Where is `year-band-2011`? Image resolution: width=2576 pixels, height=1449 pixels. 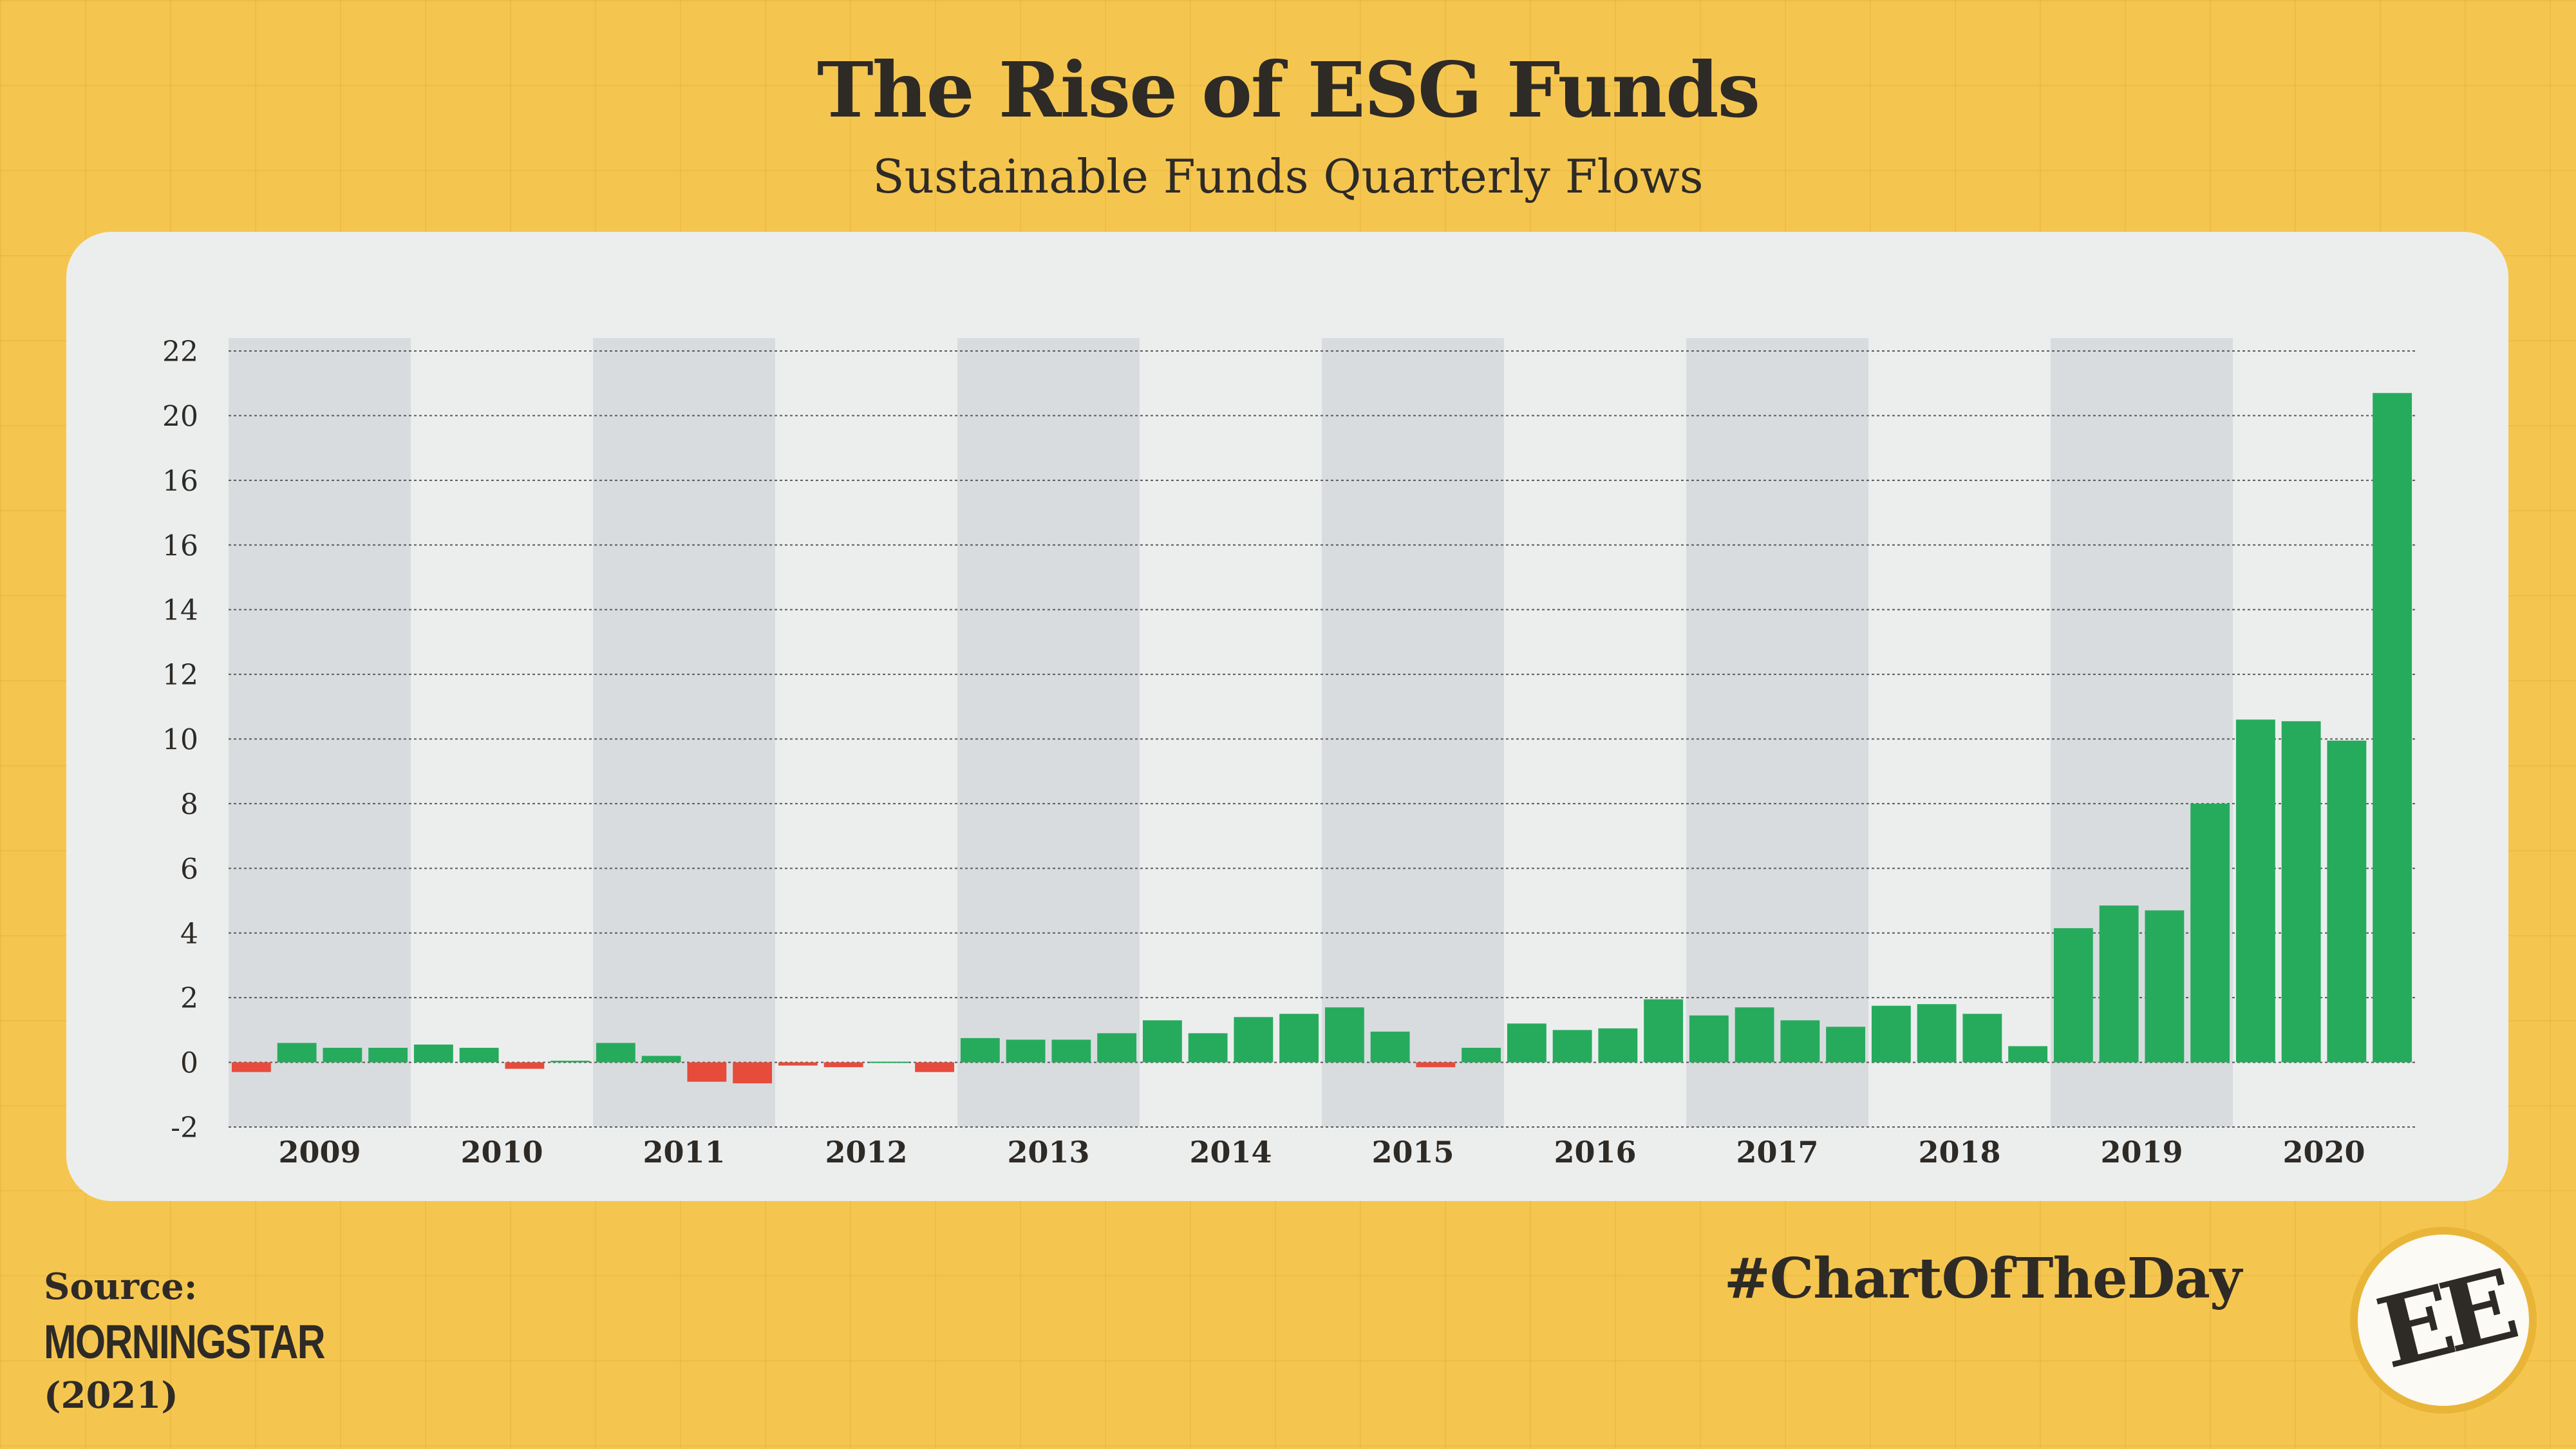
year-band-2011 is located at coordinates (684, 732).